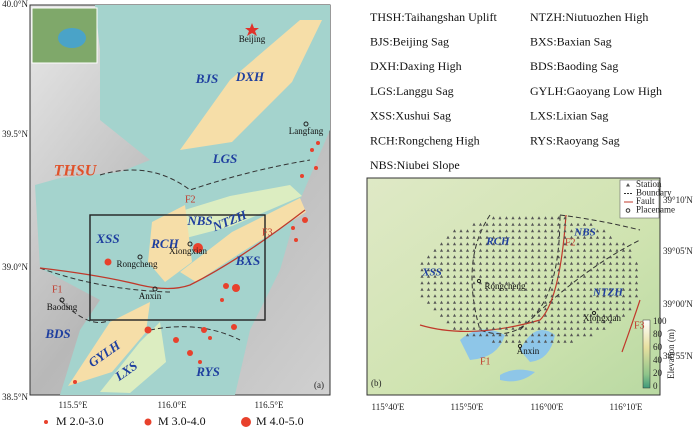 Image resolution: width=693 pixels, height=431 pixels. I want to click on lon-label: 116.0°E, so click(172, 405).